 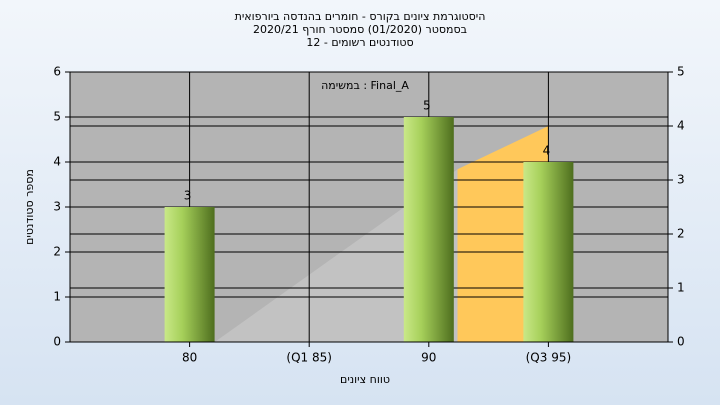 I want to click on y2-tick-label: 1, so click(x=681, y=288).